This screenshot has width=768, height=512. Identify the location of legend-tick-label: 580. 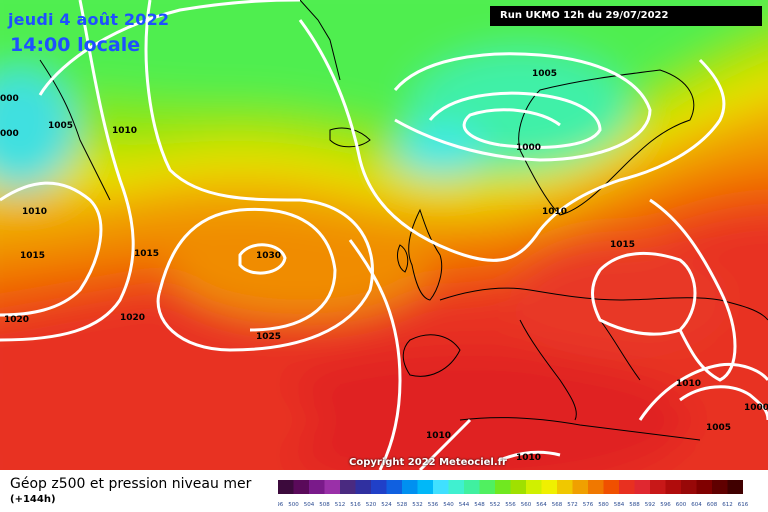
(603, 505).